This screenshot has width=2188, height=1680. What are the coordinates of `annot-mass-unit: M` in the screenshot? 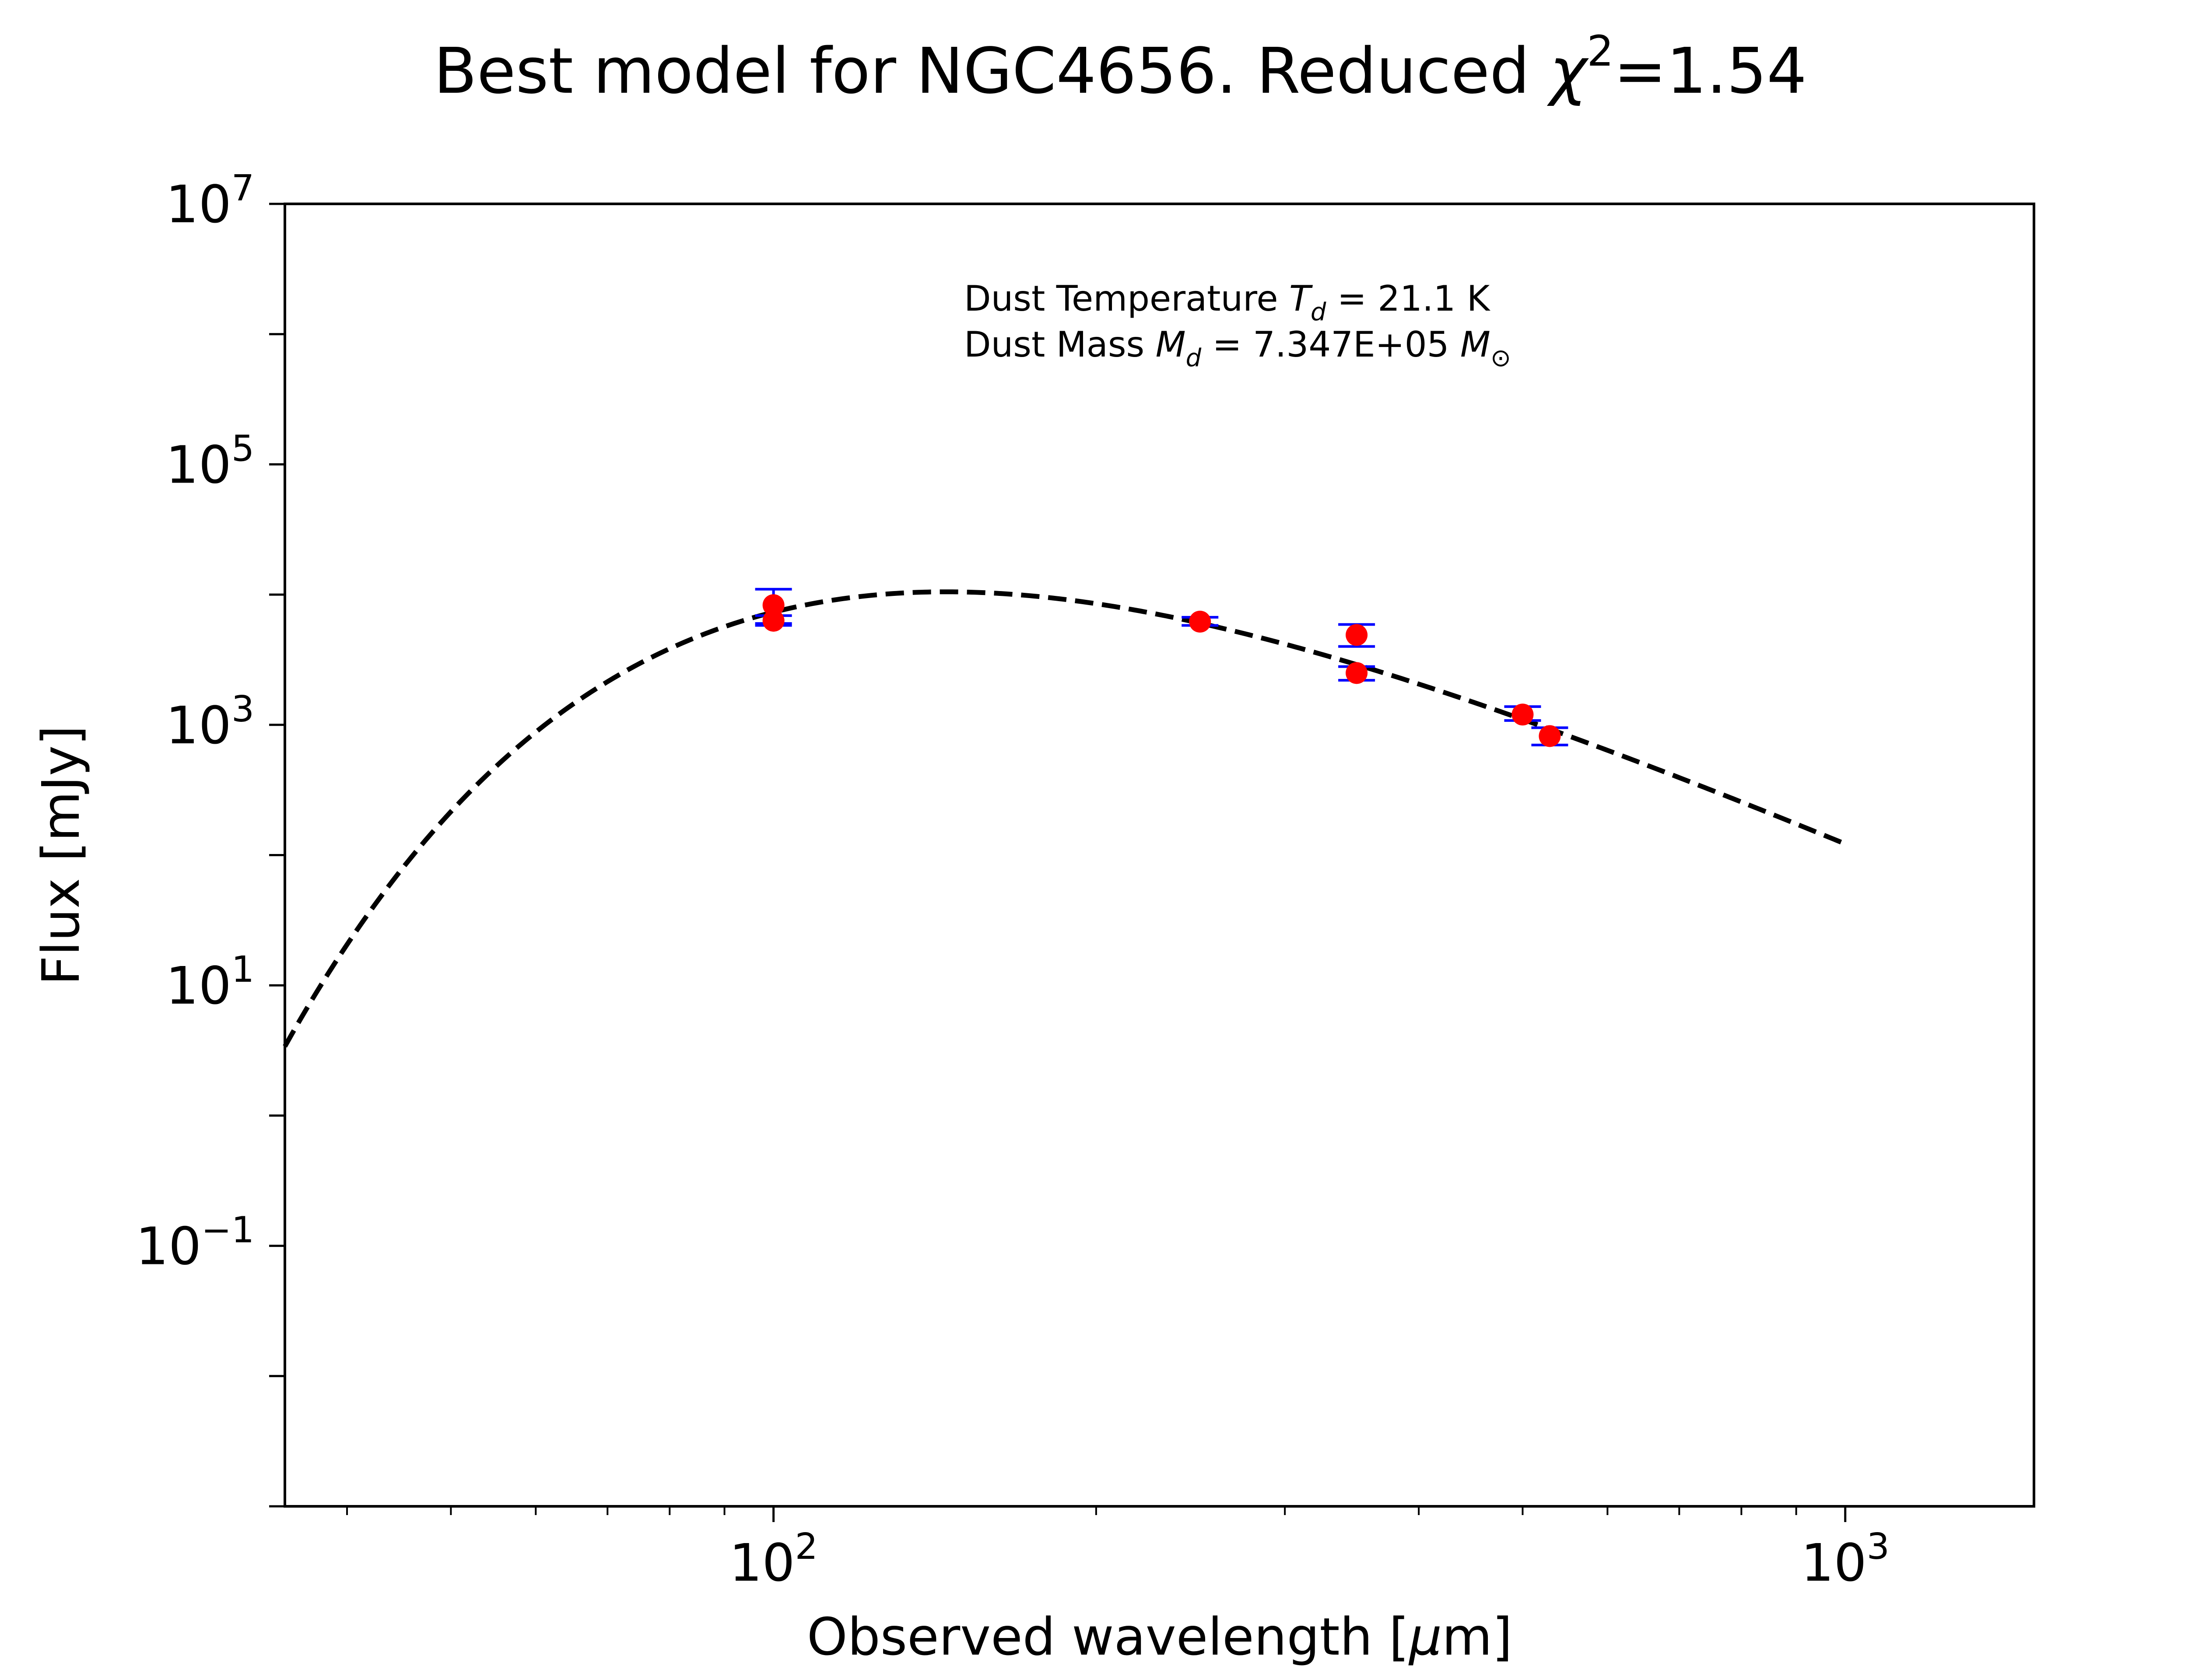 It's located at (1475, 344).